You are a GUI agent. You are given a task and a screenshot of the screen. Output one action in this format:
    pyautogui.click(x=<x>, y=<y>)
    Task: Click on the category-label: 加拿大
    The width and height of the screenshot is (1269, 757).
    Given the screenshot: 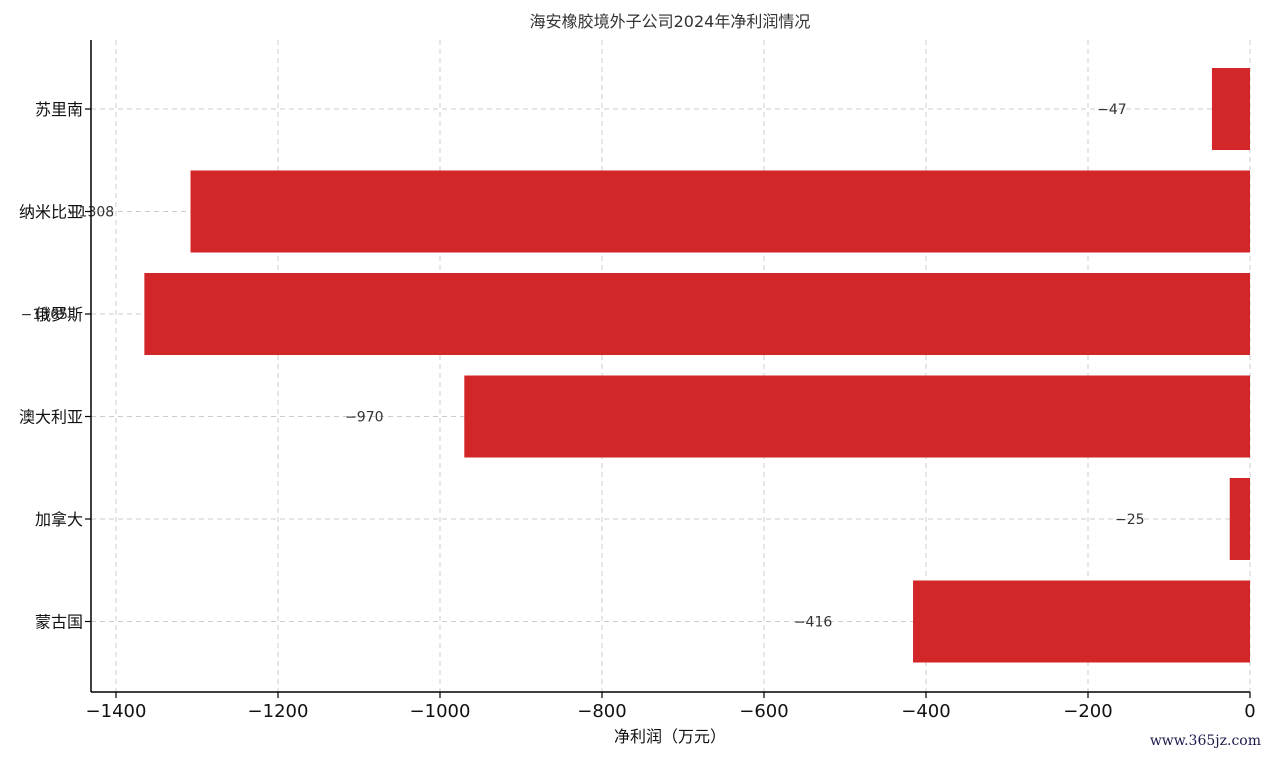 What is the action you would take?
    pyautogui.click(x=59, y=519)
    